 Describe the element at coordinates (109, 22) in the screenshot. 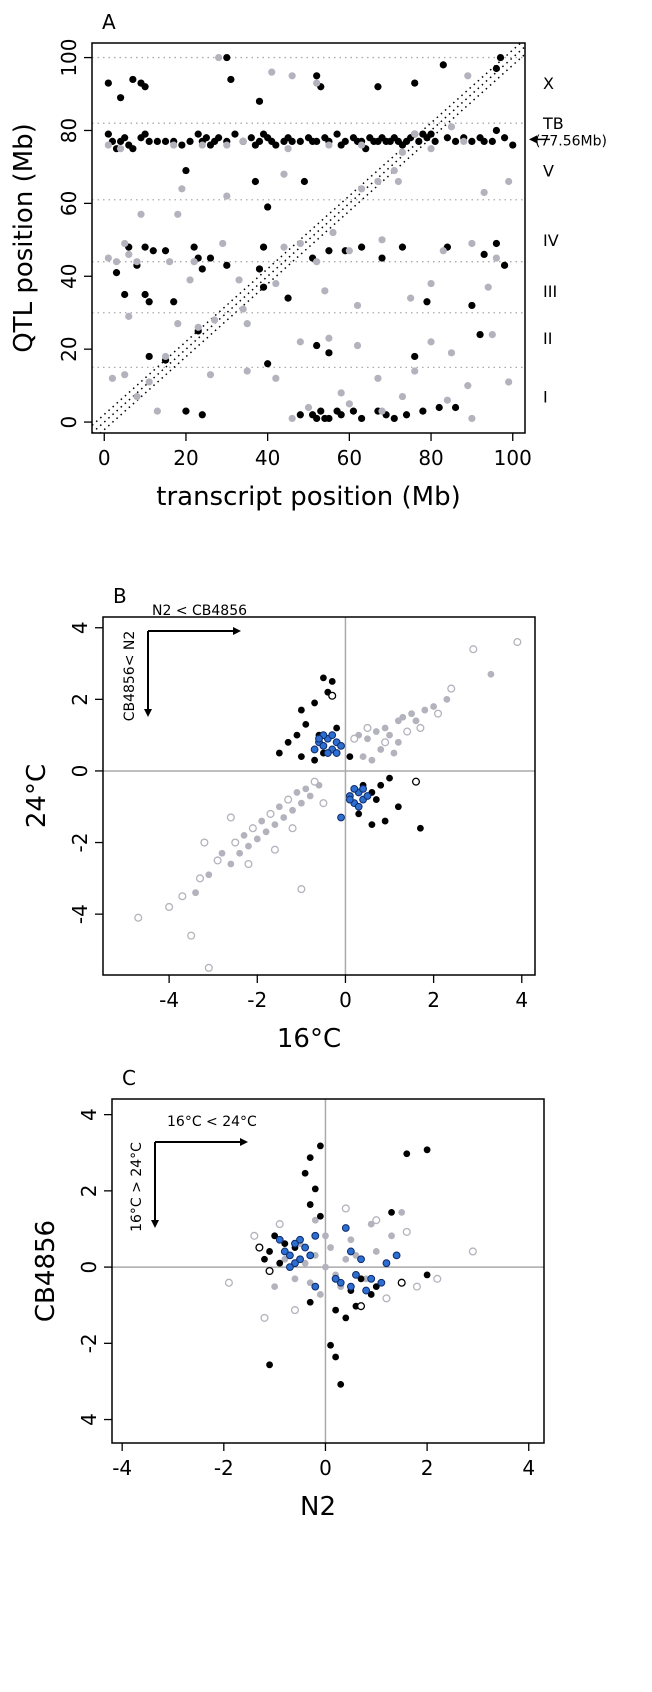

I see `panel-label: A` at that location.